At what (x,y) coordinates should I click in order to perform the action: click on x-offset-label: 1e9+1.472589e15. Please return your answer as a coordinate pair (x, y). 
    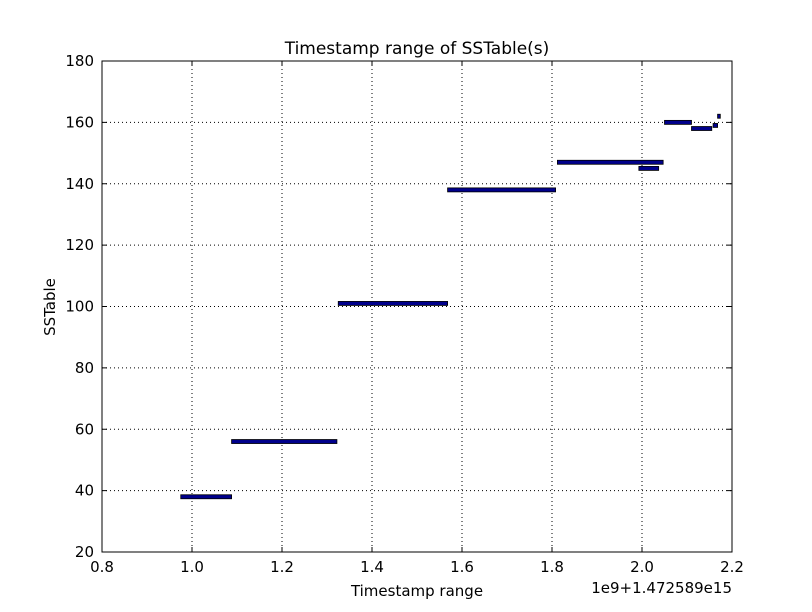
    Looking at the image, I should click on (661, 588).